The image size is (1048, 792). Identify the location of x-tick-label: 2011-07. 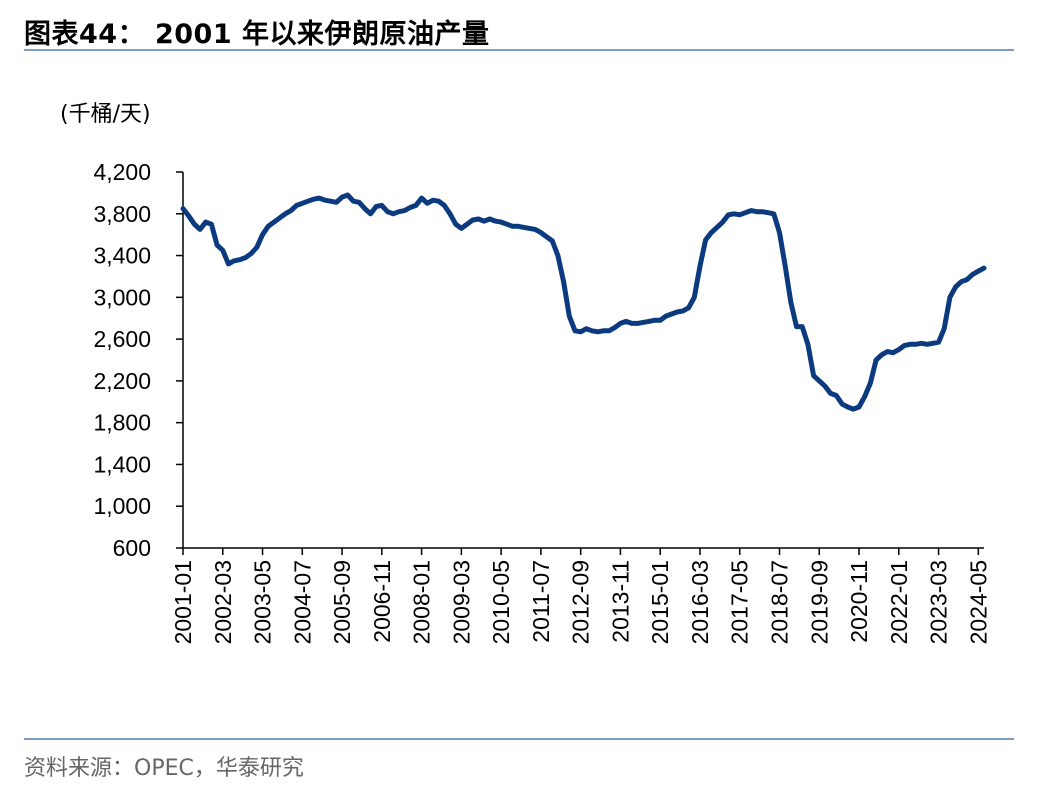
(541, 601).